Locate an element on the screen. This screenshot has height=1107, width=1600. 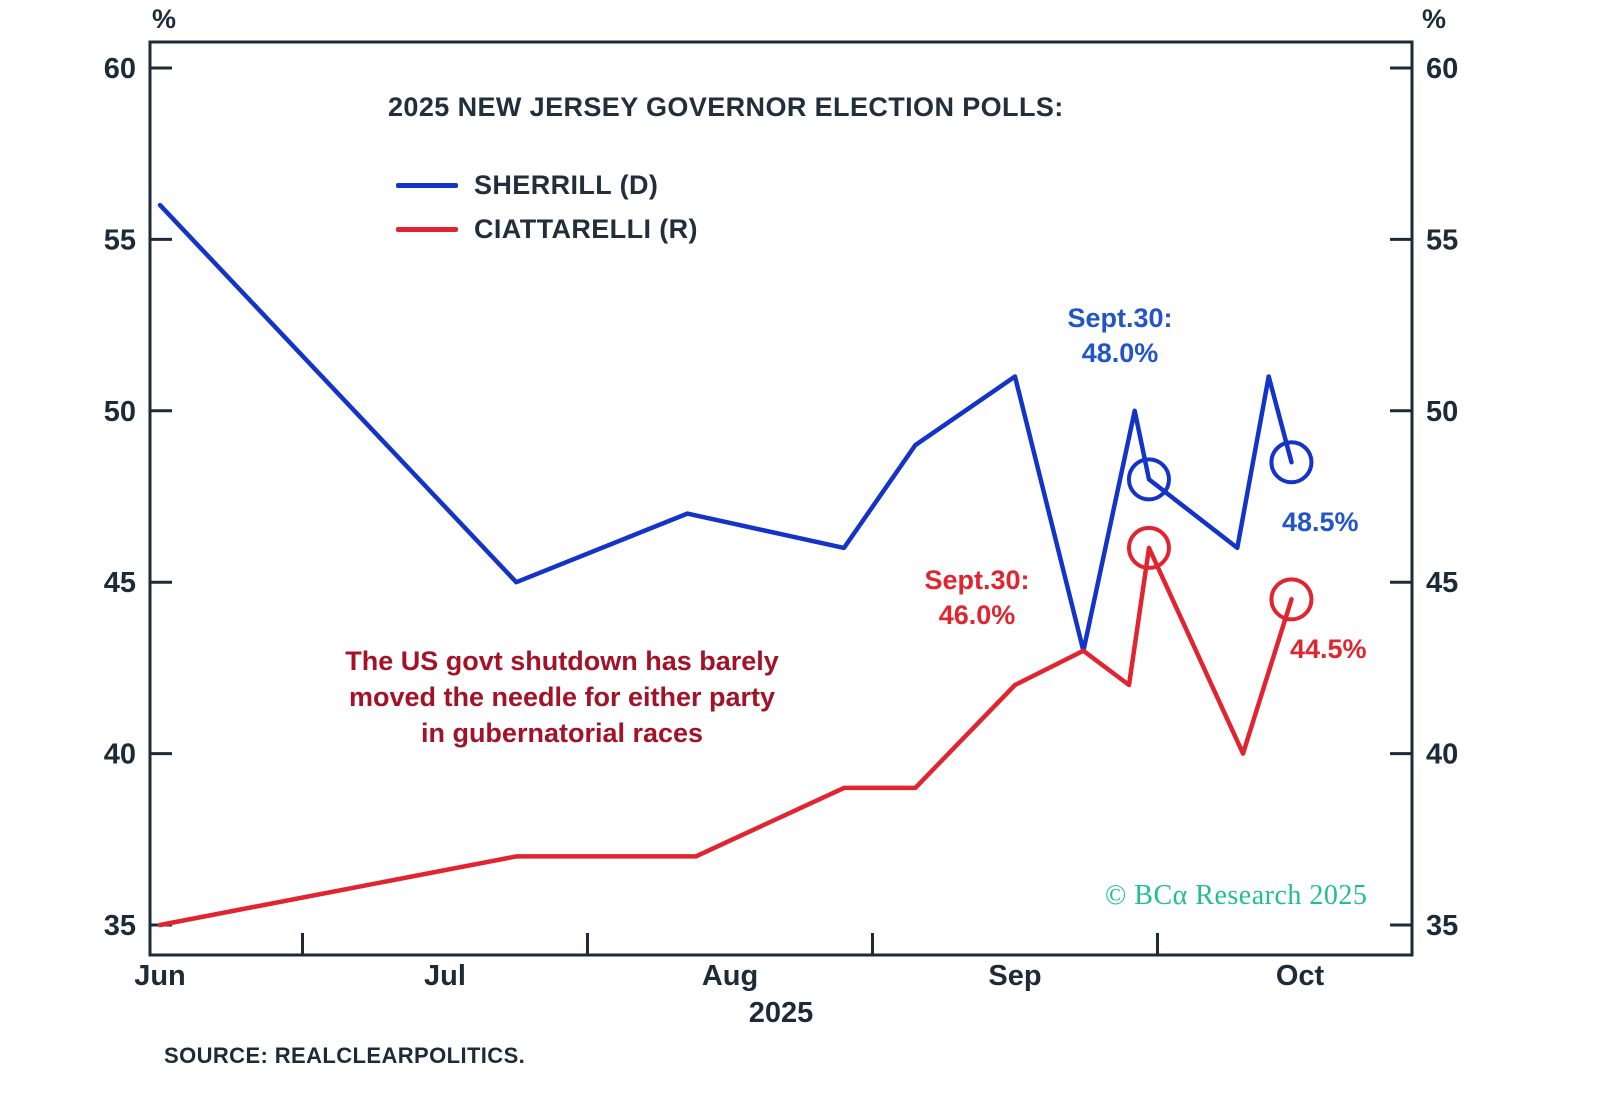
chart-title: 2025 NEW JERSEY GOVERNOR ELECTION POLLS: is located at coordinates (726, 107).